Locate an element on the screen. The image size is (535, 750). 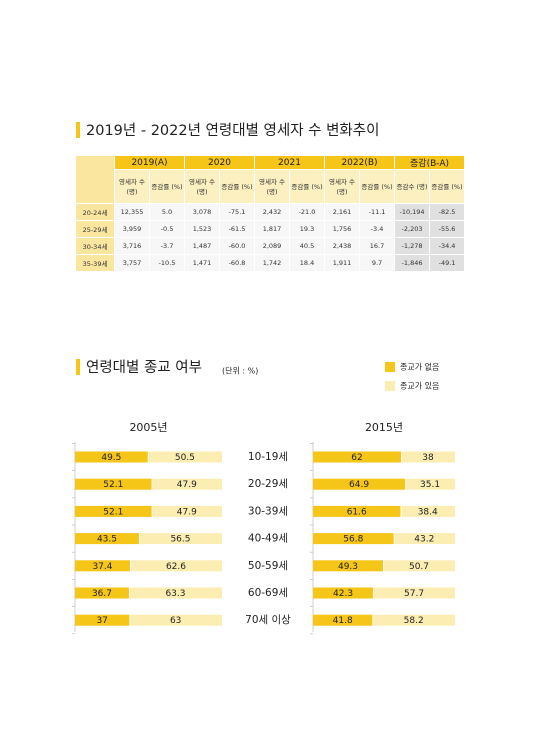
cell: 2,089 is located at coordinates (272, 246).